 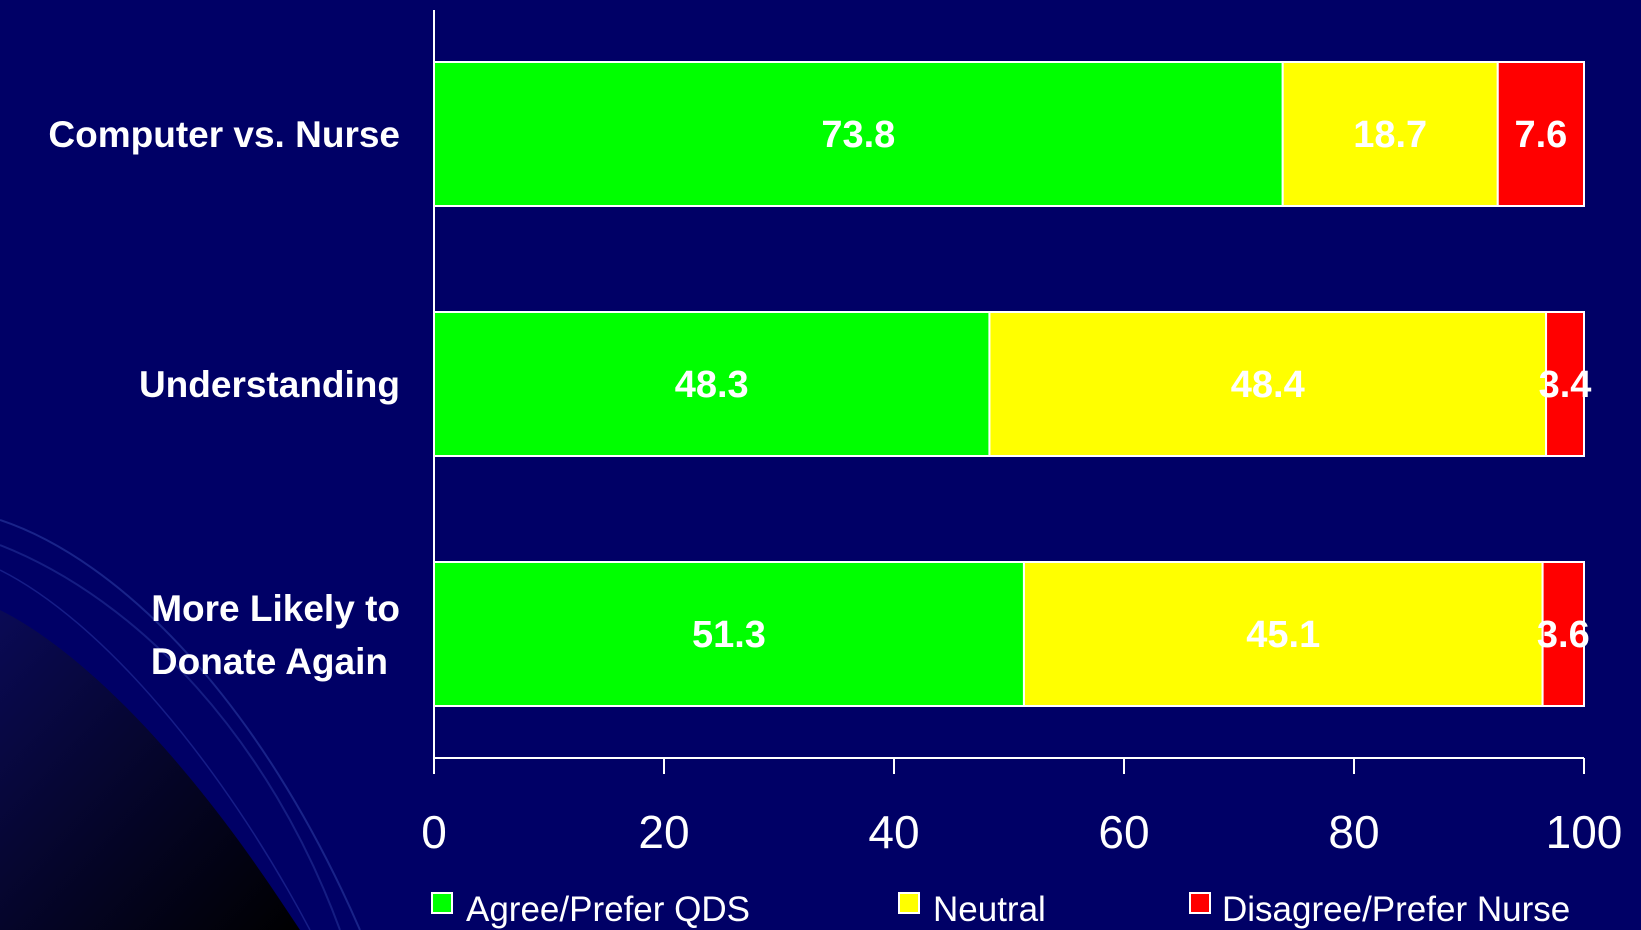 I want to click on bar-disagree-prefer-nurse-understanding, so click(x=1565, y=384).